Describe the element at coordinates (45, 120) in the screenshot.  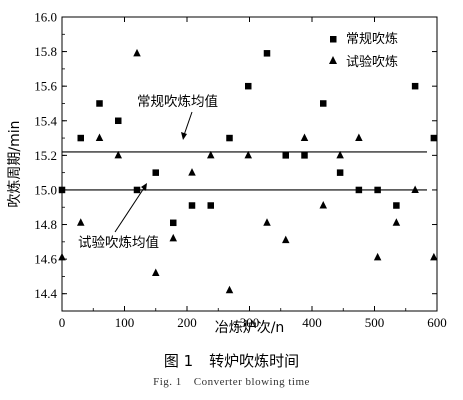
I see `y-tick-label: 15.4` at that location.